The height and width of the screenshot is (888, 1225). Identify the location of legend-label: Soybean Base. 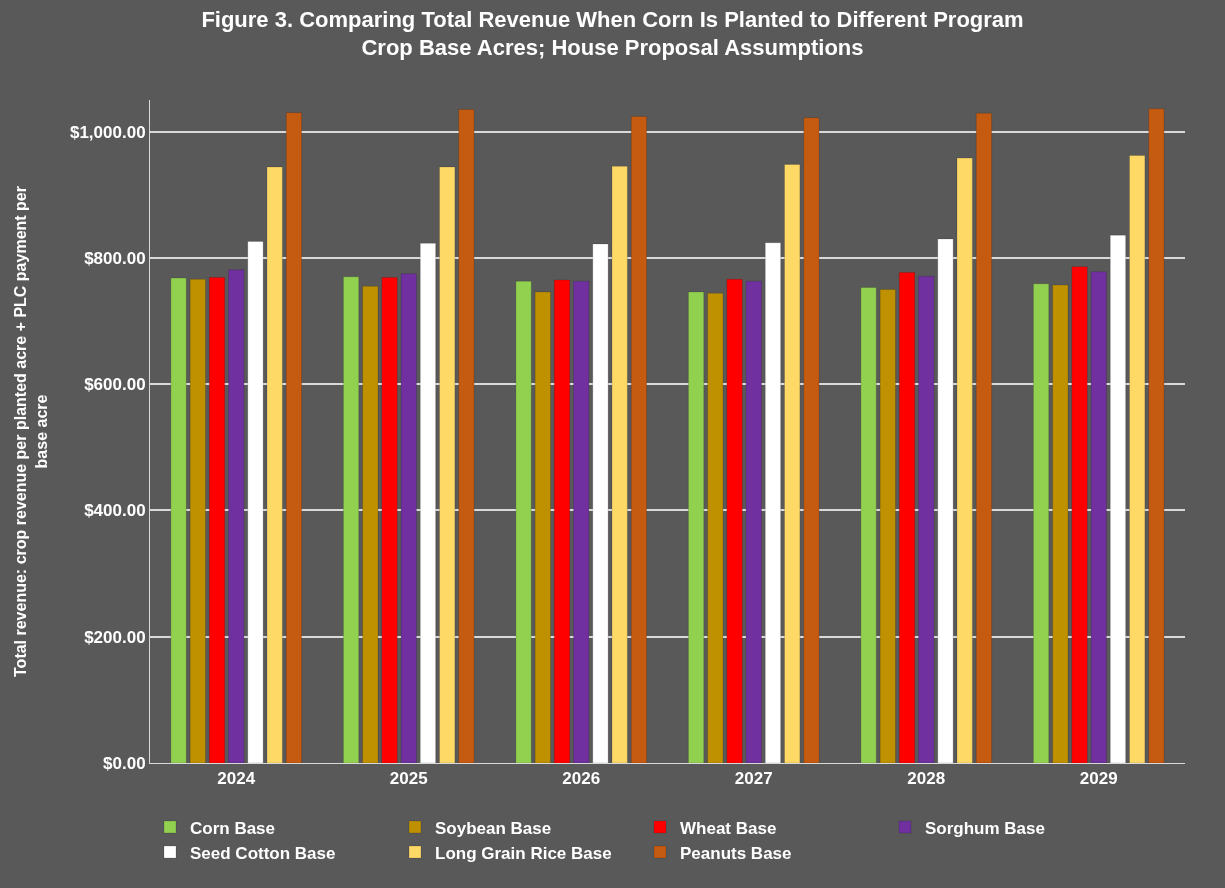
(493, 828).